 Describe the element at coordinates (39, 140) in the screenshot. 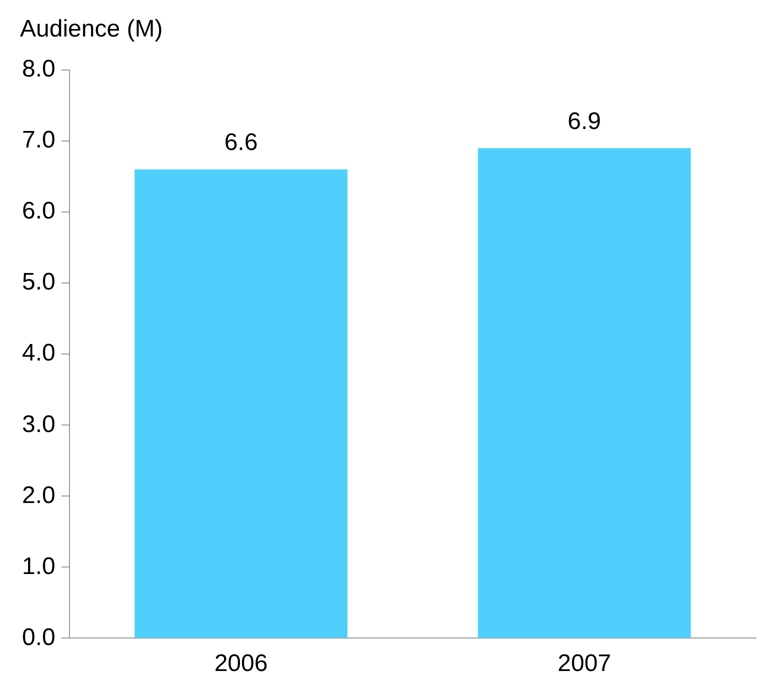

I see `y-tick-label: 7.0` at that location.